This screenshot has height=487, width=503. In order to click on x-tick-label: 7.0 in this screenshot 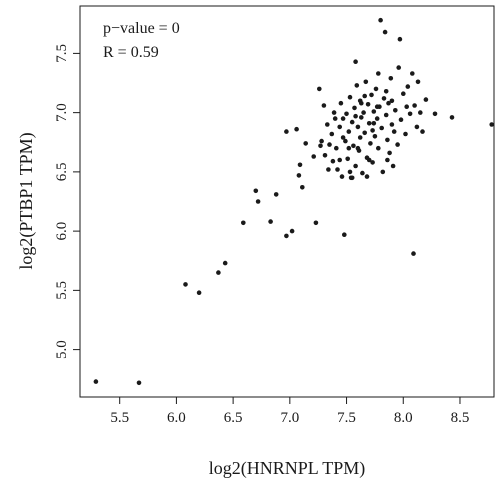, I will do `click(289, 418)`.